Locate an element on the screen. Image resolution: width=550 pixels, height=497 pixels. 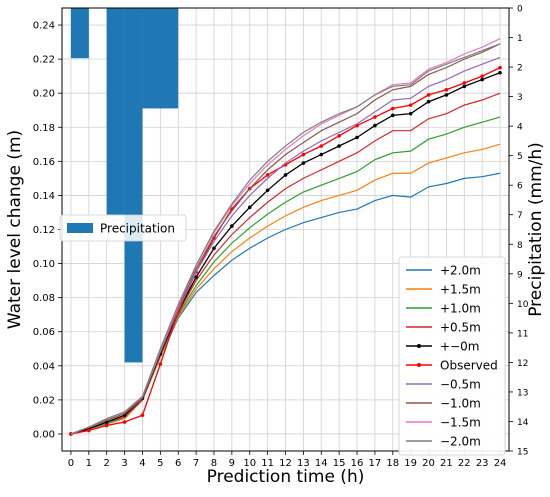
y-tick-label: 0.24 is located at coordinates (44, 26).